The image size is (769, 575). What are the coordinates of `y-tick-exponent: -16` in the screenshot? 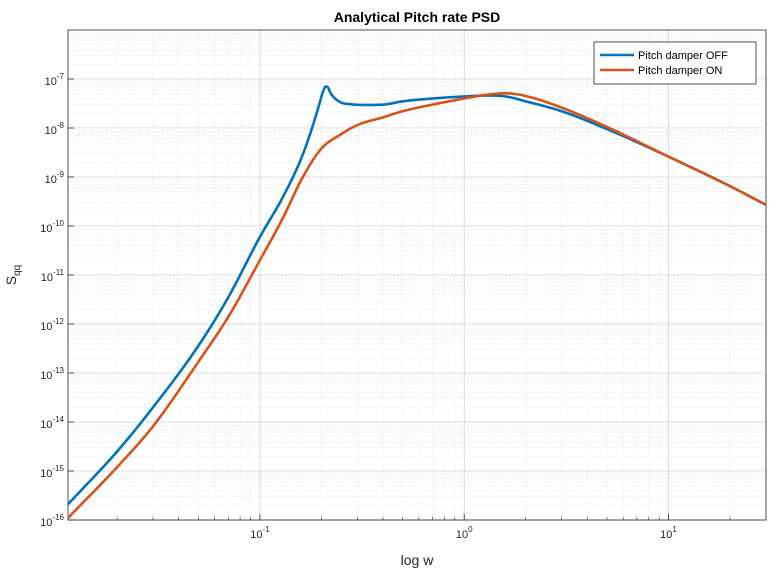 It's located at (58, 517).